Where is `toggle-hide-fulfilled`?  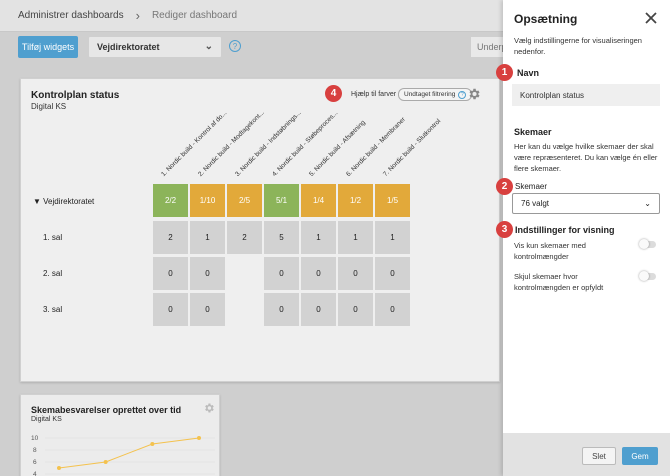
toggle-hide-fulfilled is located at coordinates (647, 276).